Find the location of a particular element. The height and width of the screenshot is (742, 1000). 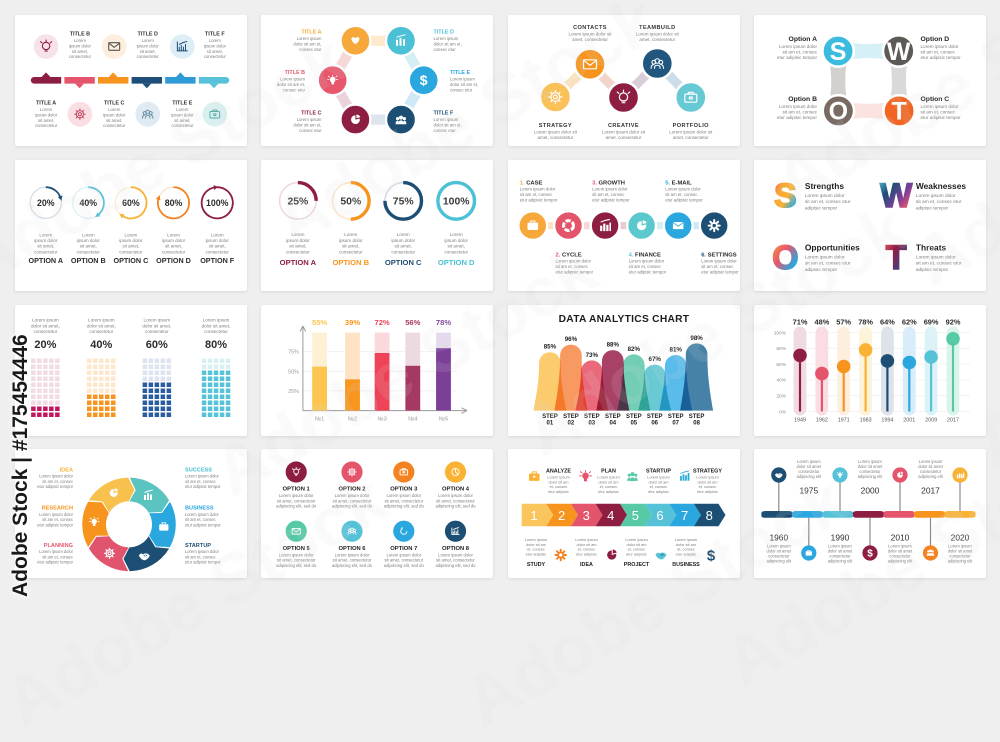

svg-text: OPTION D is located at coordinates (173, 260).